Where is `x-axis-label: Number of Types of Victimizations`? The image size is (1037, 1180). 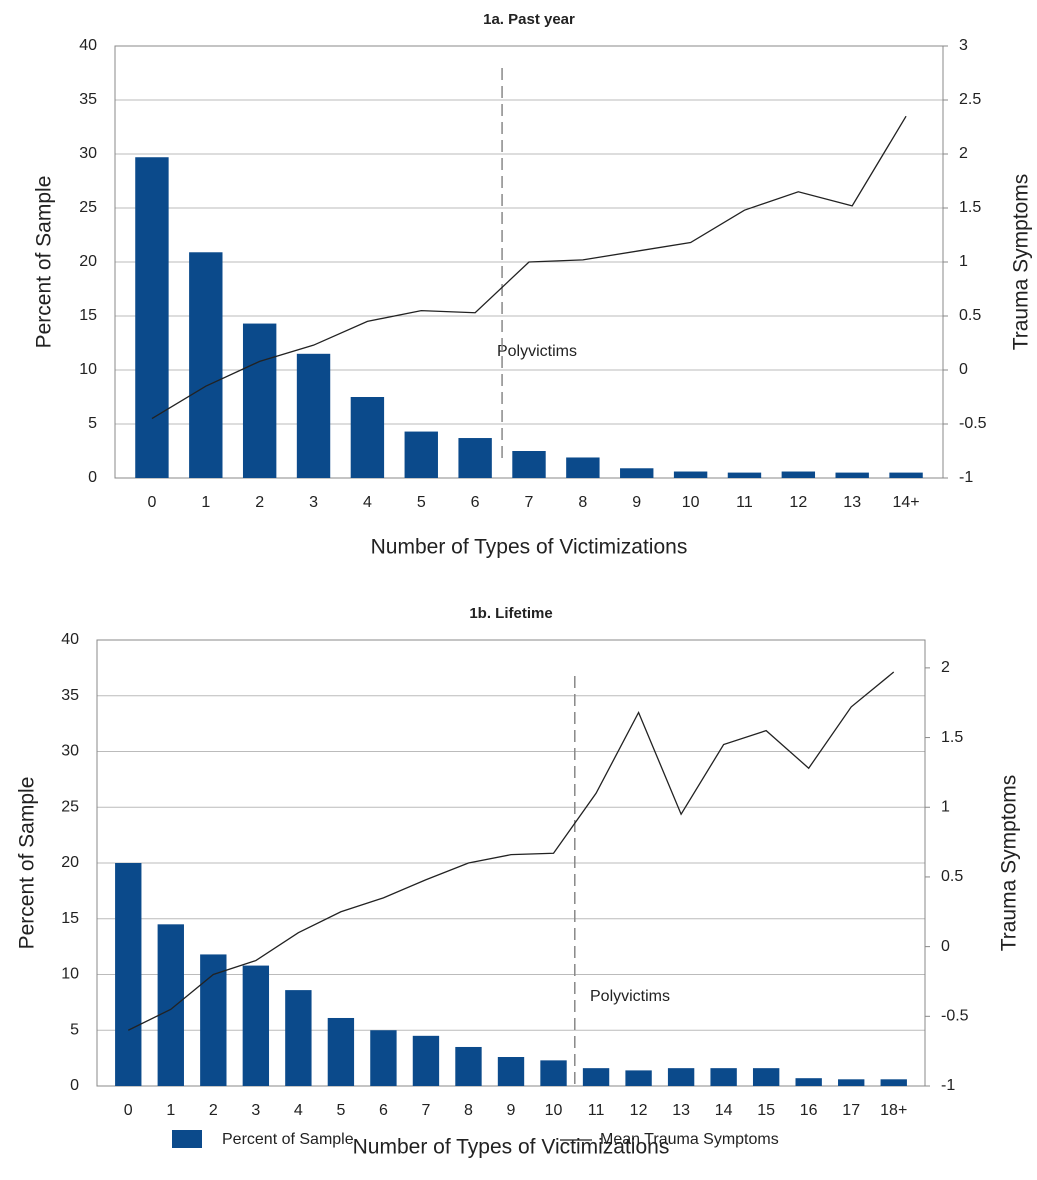 x-axis-label: Number of Types of Victimizations is located at coordinates (511, 1147).